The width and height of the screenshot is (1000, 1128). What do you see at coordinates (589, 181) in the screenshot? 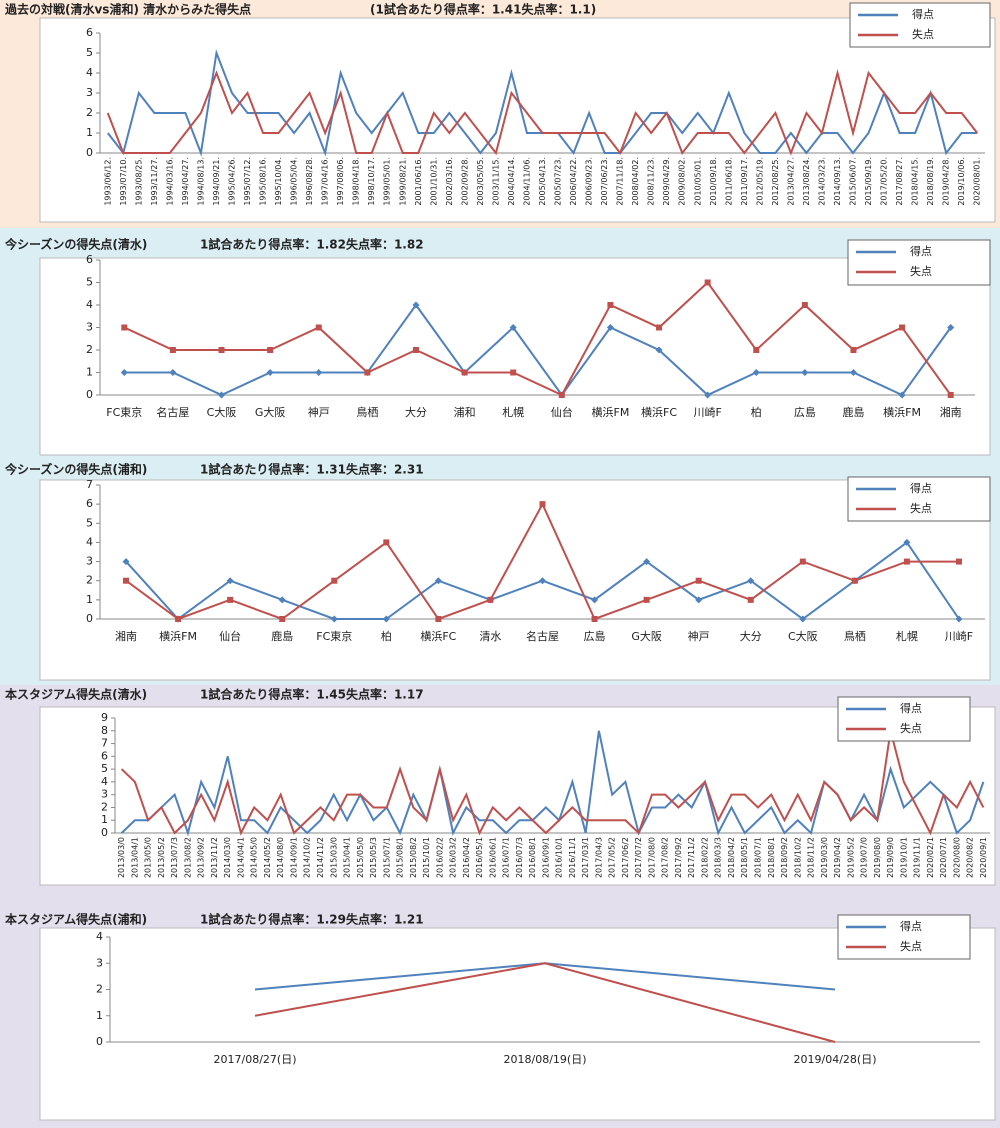
I see `x-tick-label: 2006/09/23.` at bounding box center [589, 181].